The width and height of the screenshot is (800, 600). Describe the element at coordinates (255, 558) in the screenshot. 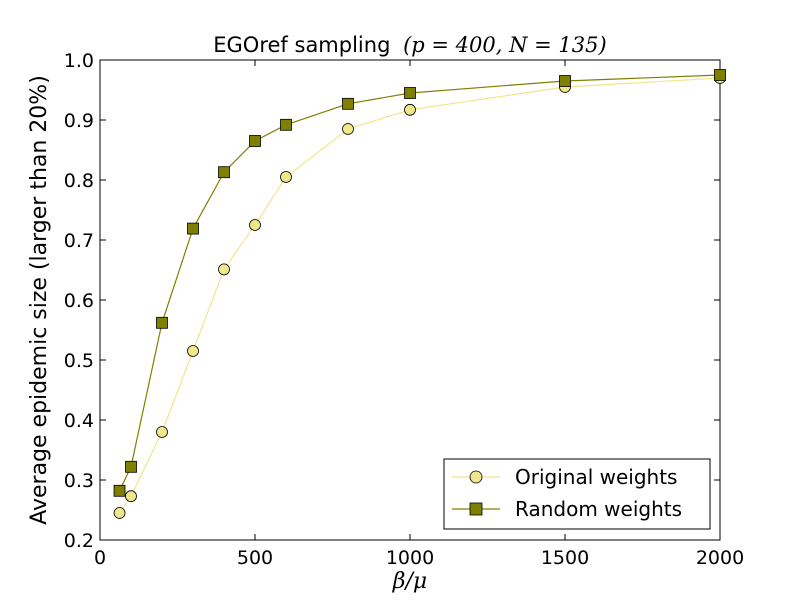

I see `x-tick-label: 500` at that location.